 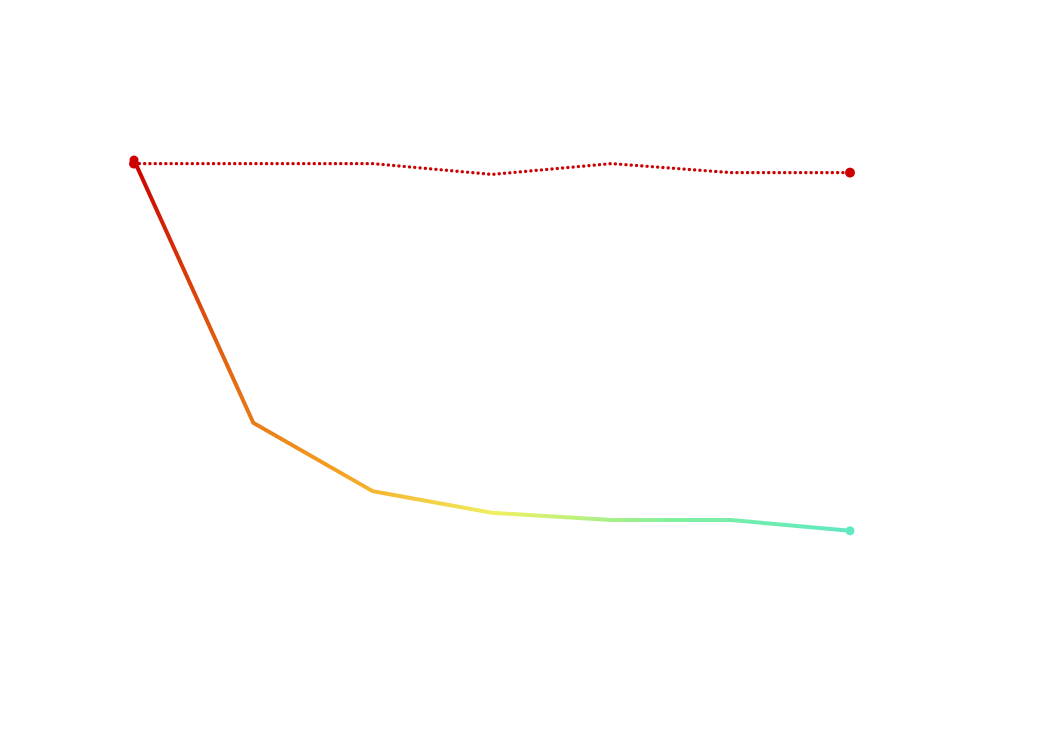 I want to click on series-1-line, so click(x=492, y=169).